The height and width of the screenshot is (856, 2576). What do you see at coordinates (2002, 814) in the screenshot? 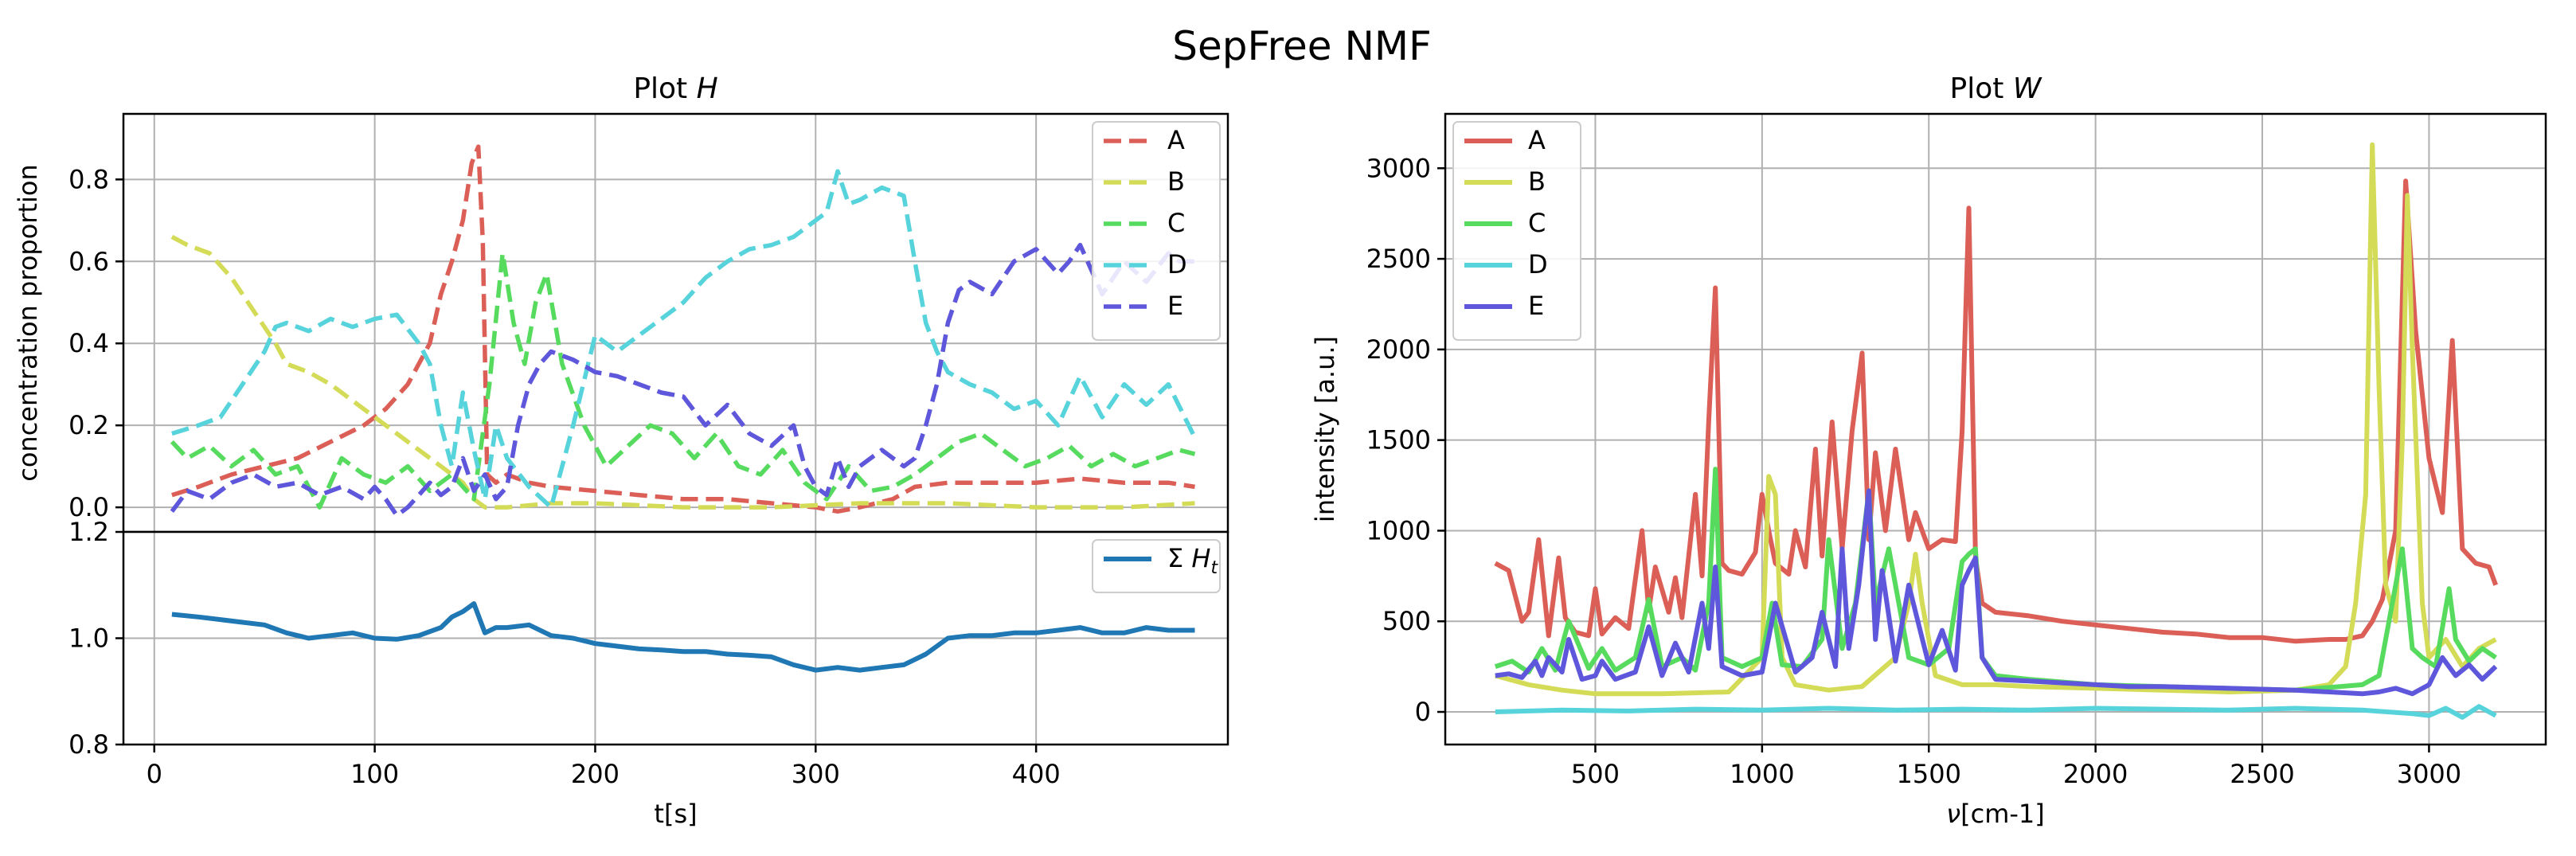
I see `x-axis-label-text: [cm-1]` at bounding box center [2002, 814].